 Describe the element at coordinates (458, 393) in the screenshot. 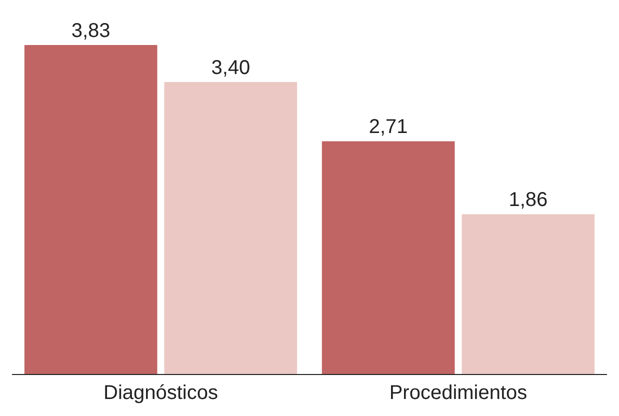

I see `x-tick-label: Procedimientos` at that location.